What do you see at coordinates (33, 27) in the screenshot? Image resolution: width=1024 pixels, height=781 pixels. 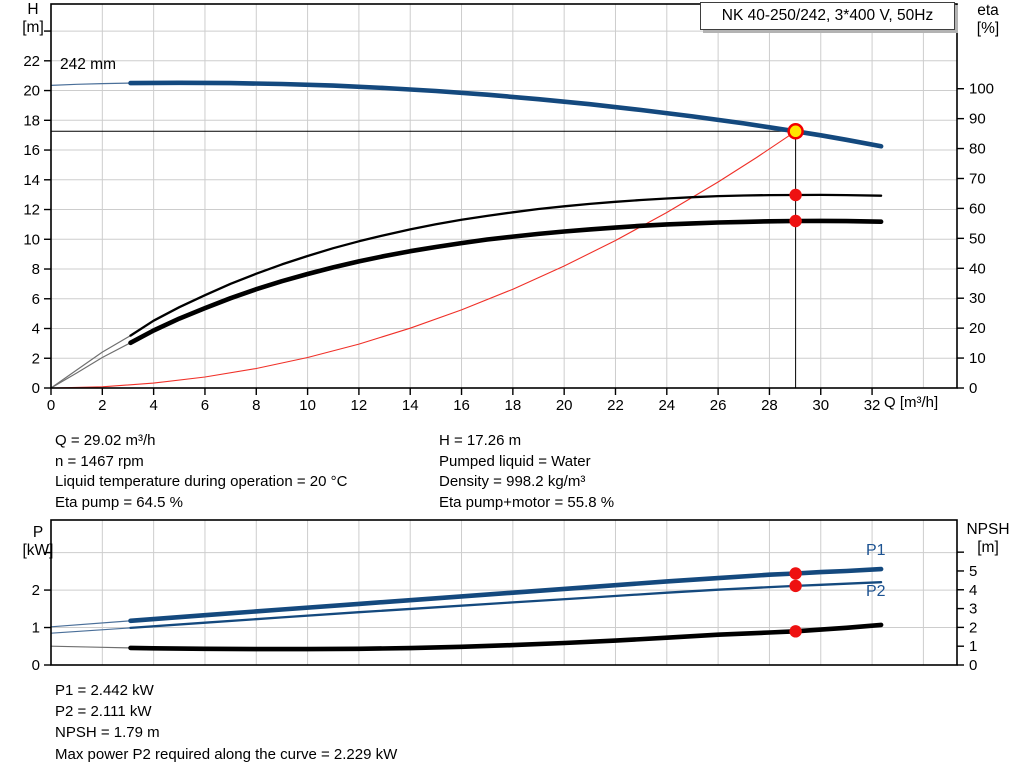 I see `h-axis-unit: [m]` at bounding box center [33, 27].